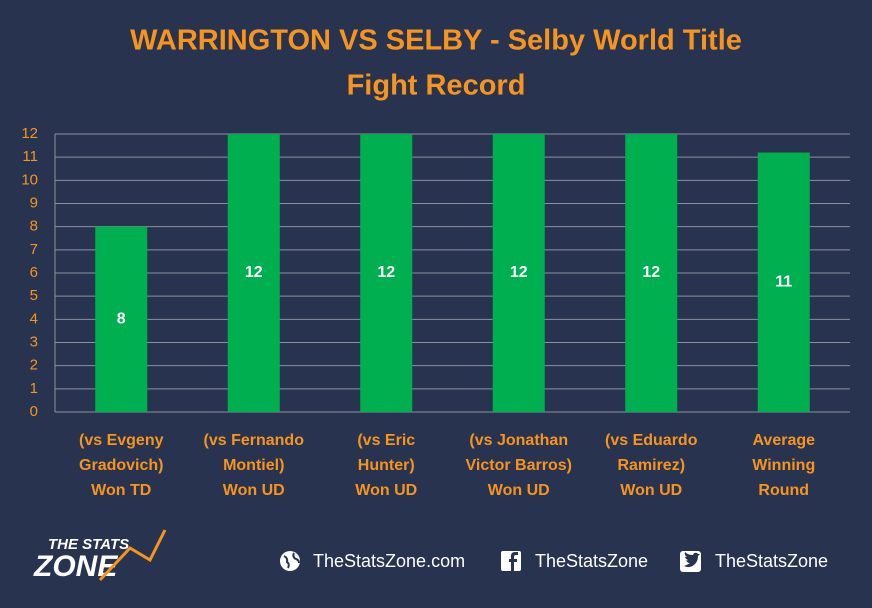 Image resolution: width=872 pixels, height=608 pixels. Describe the element at coordinates (436, 41) in the screenshot. I see `chart-title: WARRINGTON VS SELBY - Selby World Title` at that location.